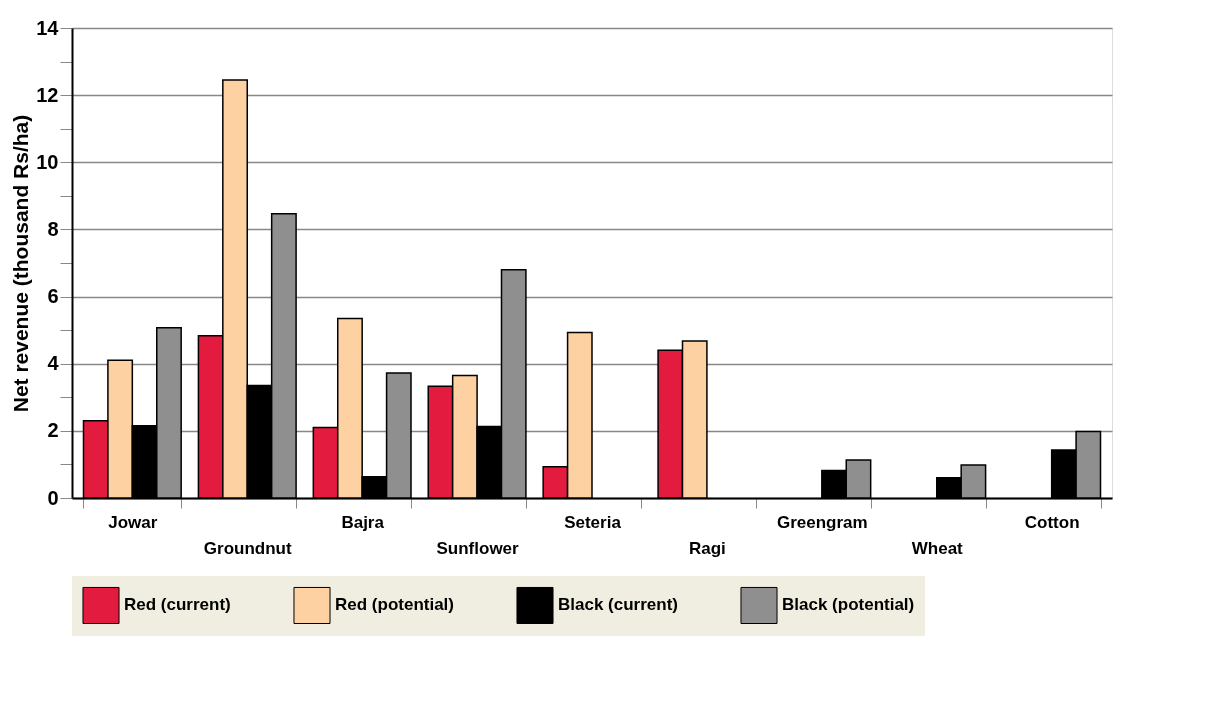 This screenshot has height=712, width=1217. I want to click on x-tick-label: Groundnut, so click(247, 548).